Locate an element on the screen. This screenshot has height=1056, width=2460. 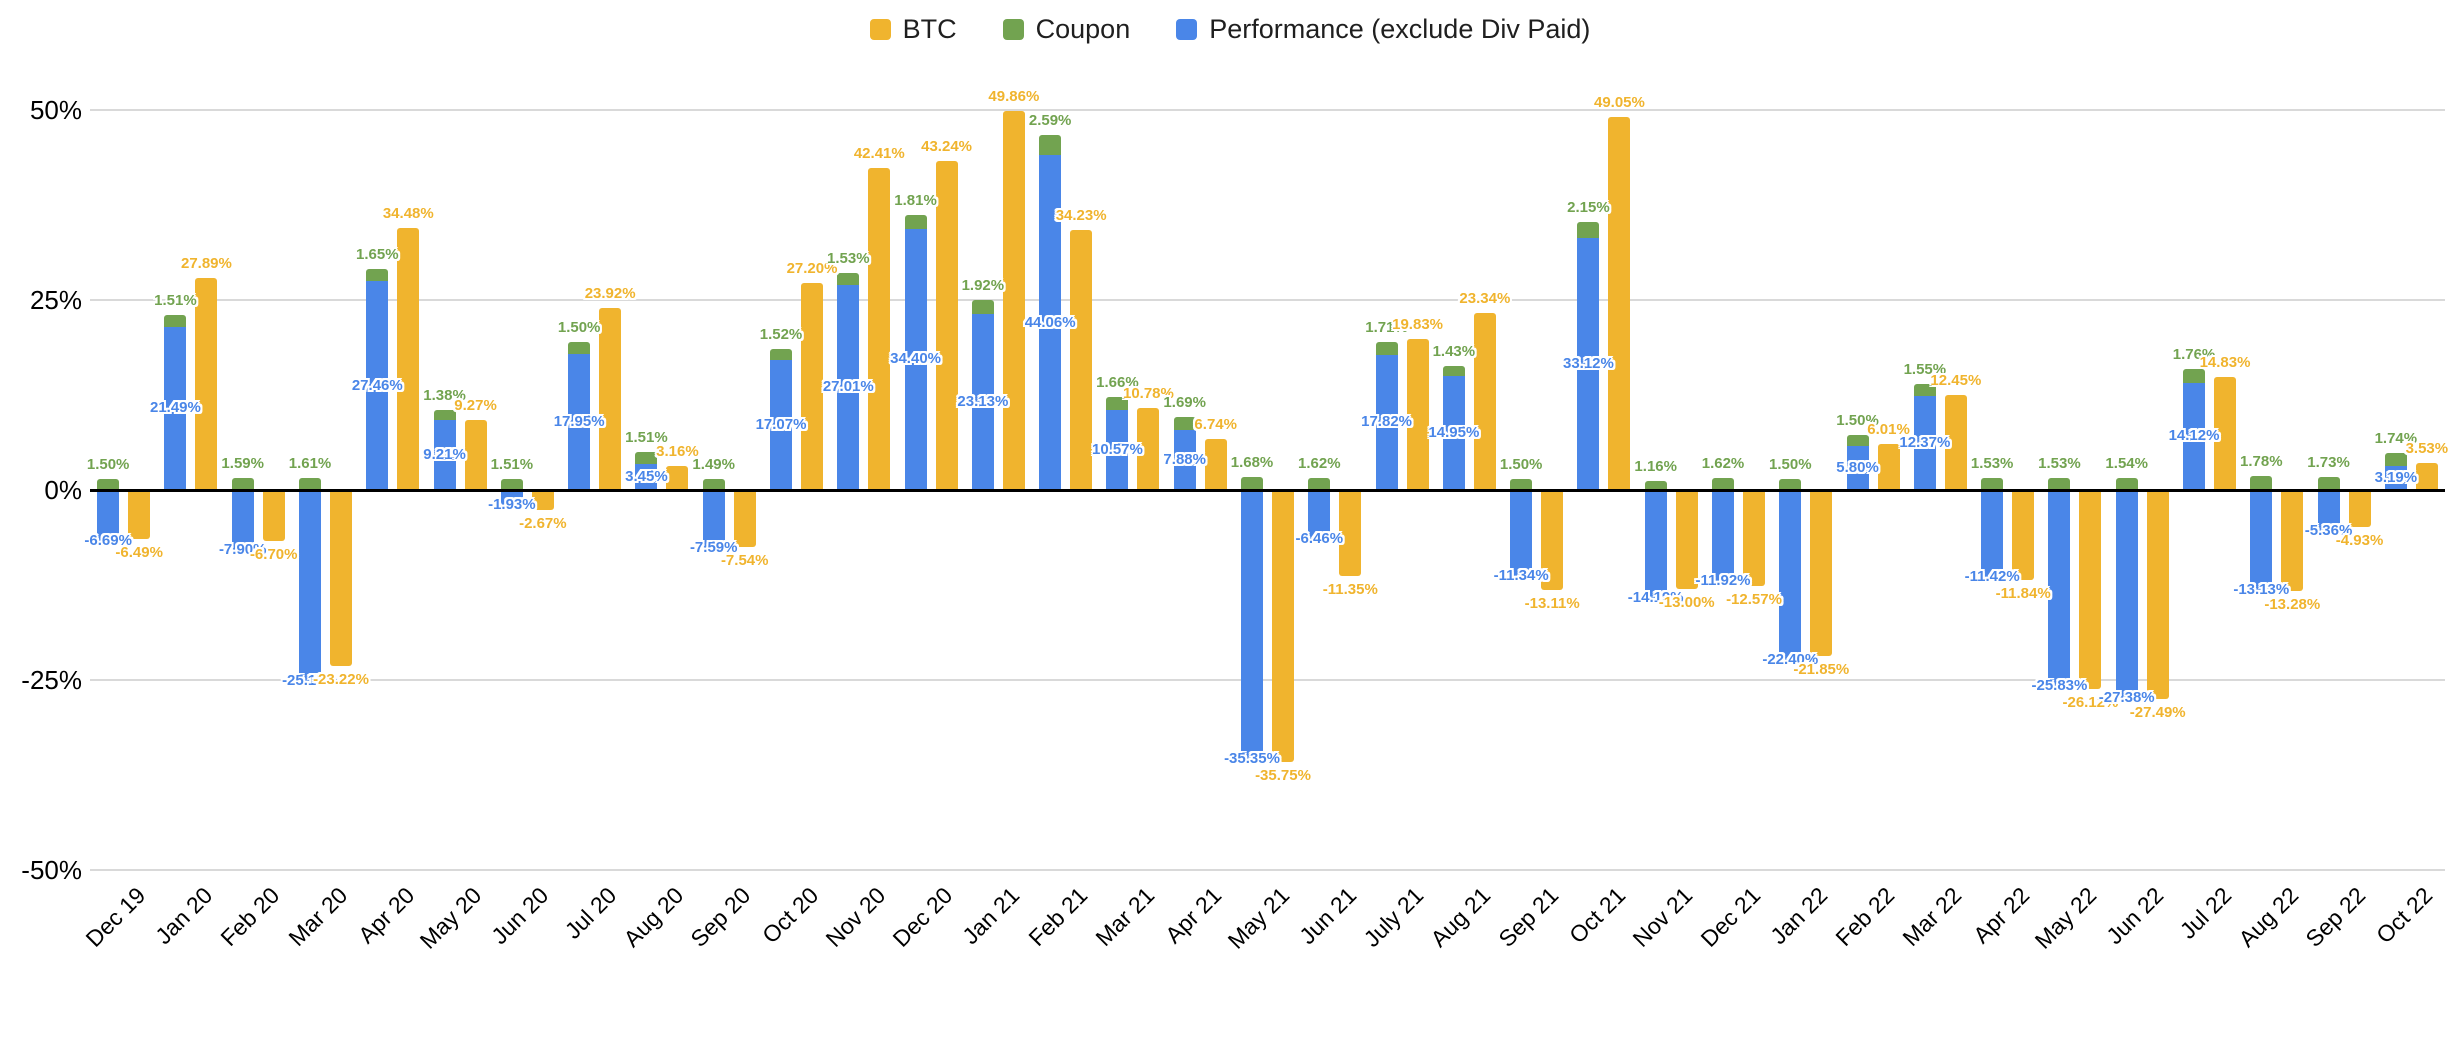
legend-item-coupon: Coupon is located at coordinates (1066, 29).